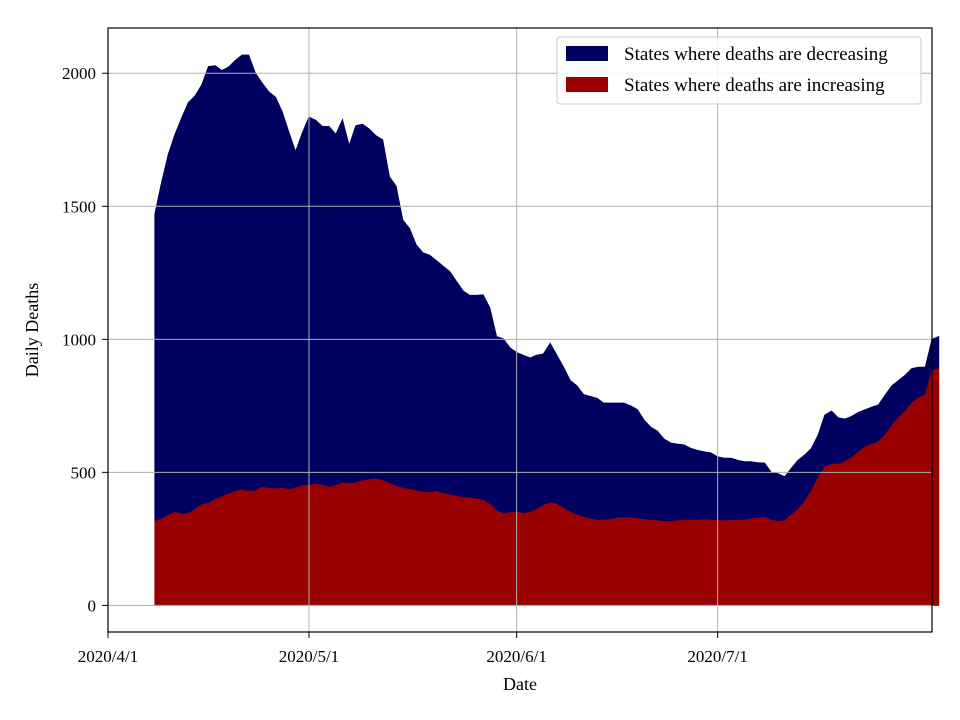  I want to click on y-tick-label: 0, so click(92, 605).